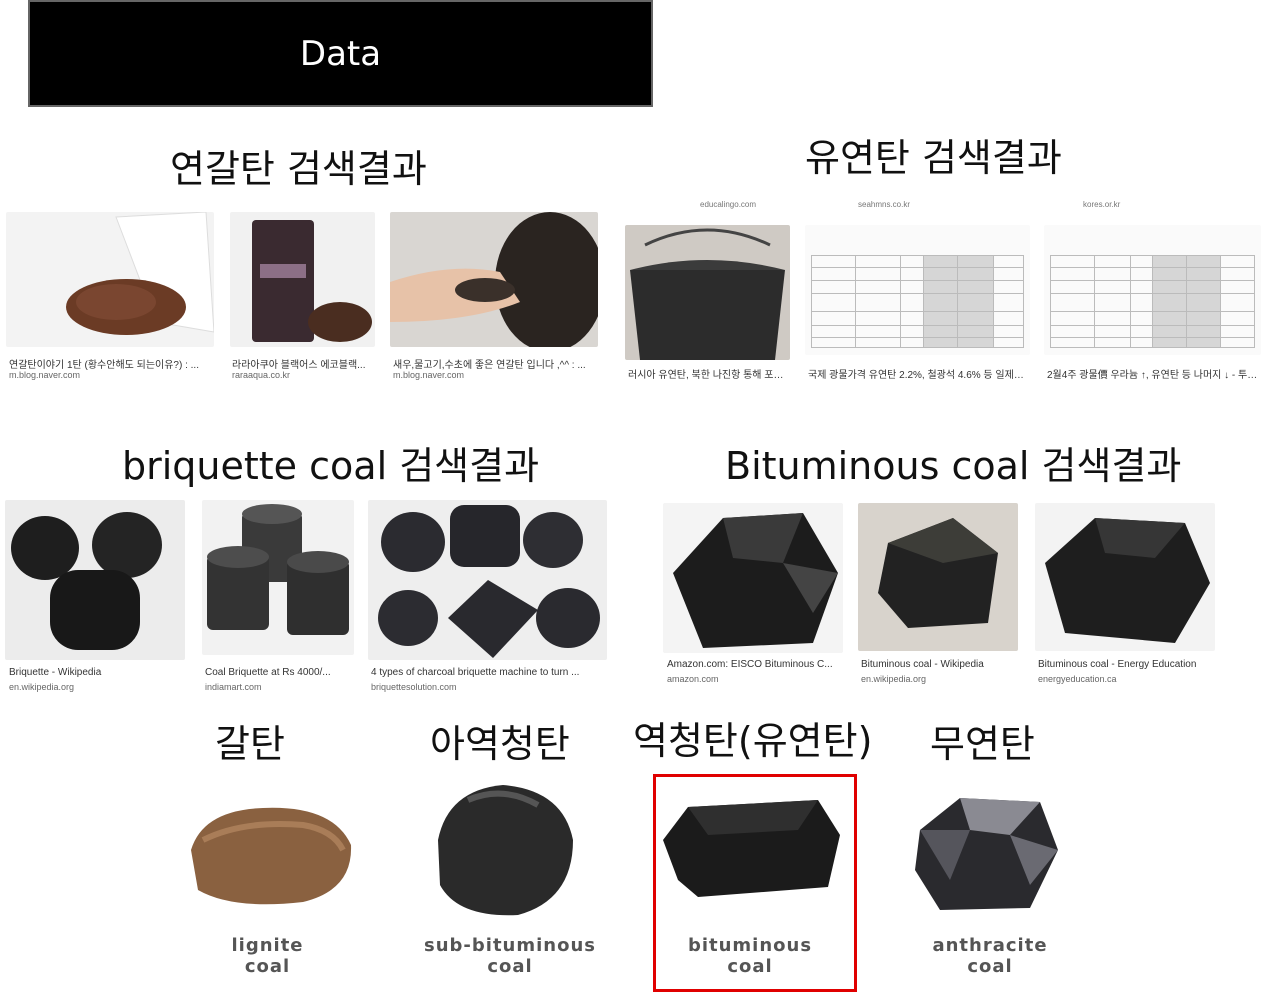 The image size is (1266, 996). What do you see at coordinates (267, 945) in the screenshot?
I see `coal-type-en-line1: lignite` at bounding box center [267, 945].